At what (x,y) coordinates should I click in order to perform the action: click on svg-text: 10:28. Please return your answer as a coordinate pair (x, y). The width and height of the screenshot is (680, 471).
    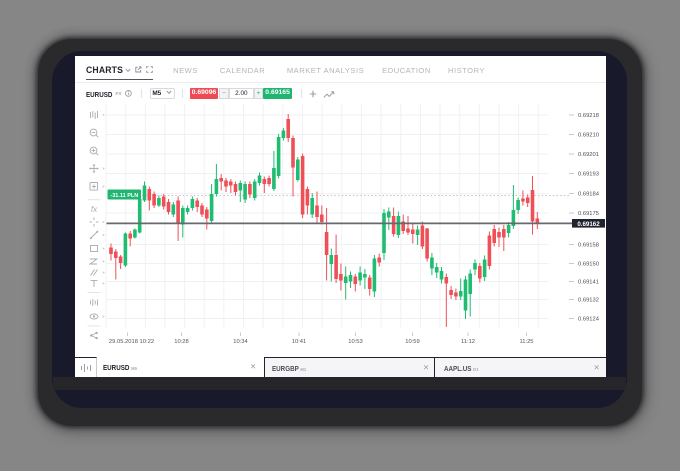
    Looking at the image, I should click on (181, 342).